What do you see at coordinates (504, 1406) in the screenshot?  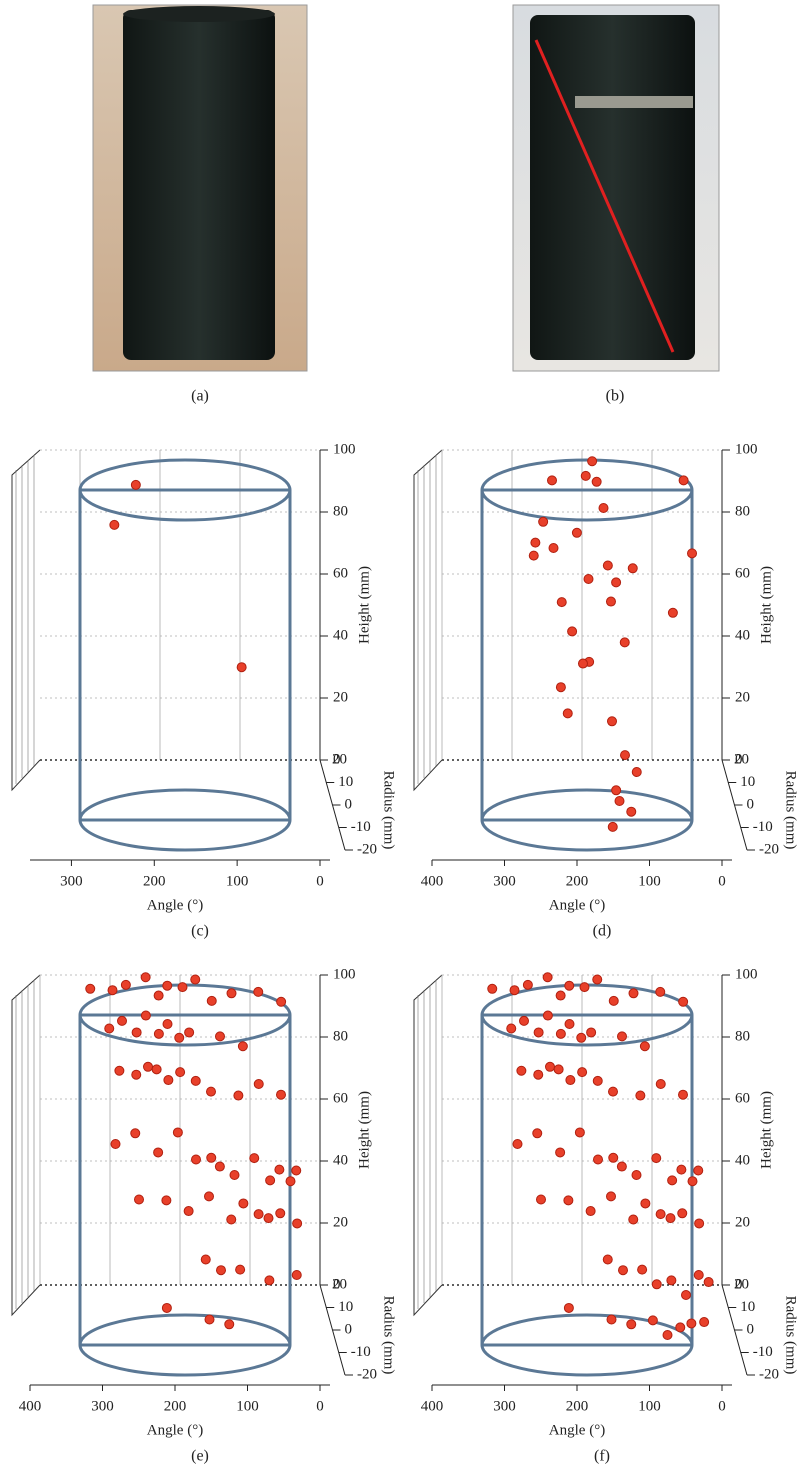 I see `x-tick-label: 300` at bounding box center [504, 1406].